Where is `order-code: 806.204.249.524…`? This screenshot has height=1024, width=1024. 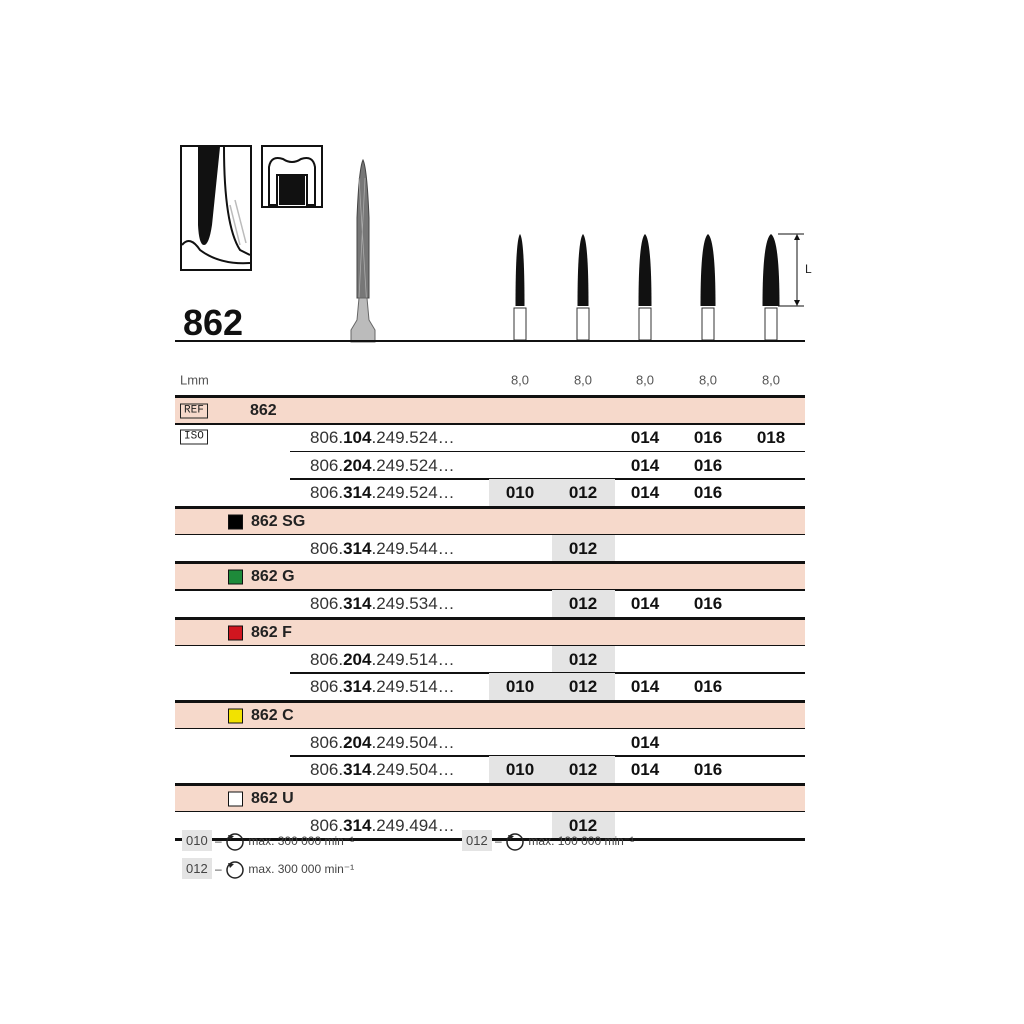
order-code: 806.204.249.524… is located at coordinates (382, 465).